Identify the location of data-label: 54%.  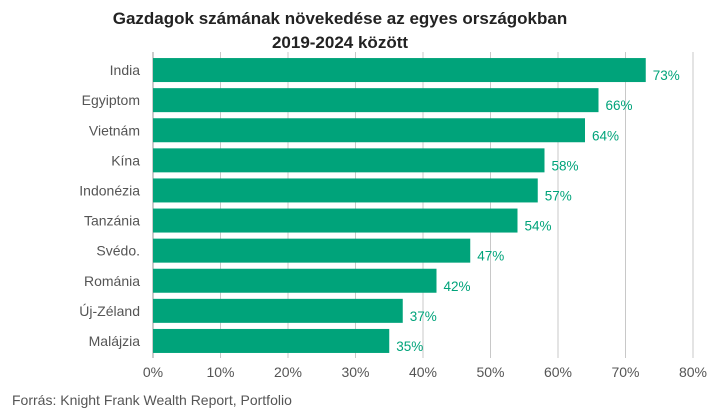
(538, 226).